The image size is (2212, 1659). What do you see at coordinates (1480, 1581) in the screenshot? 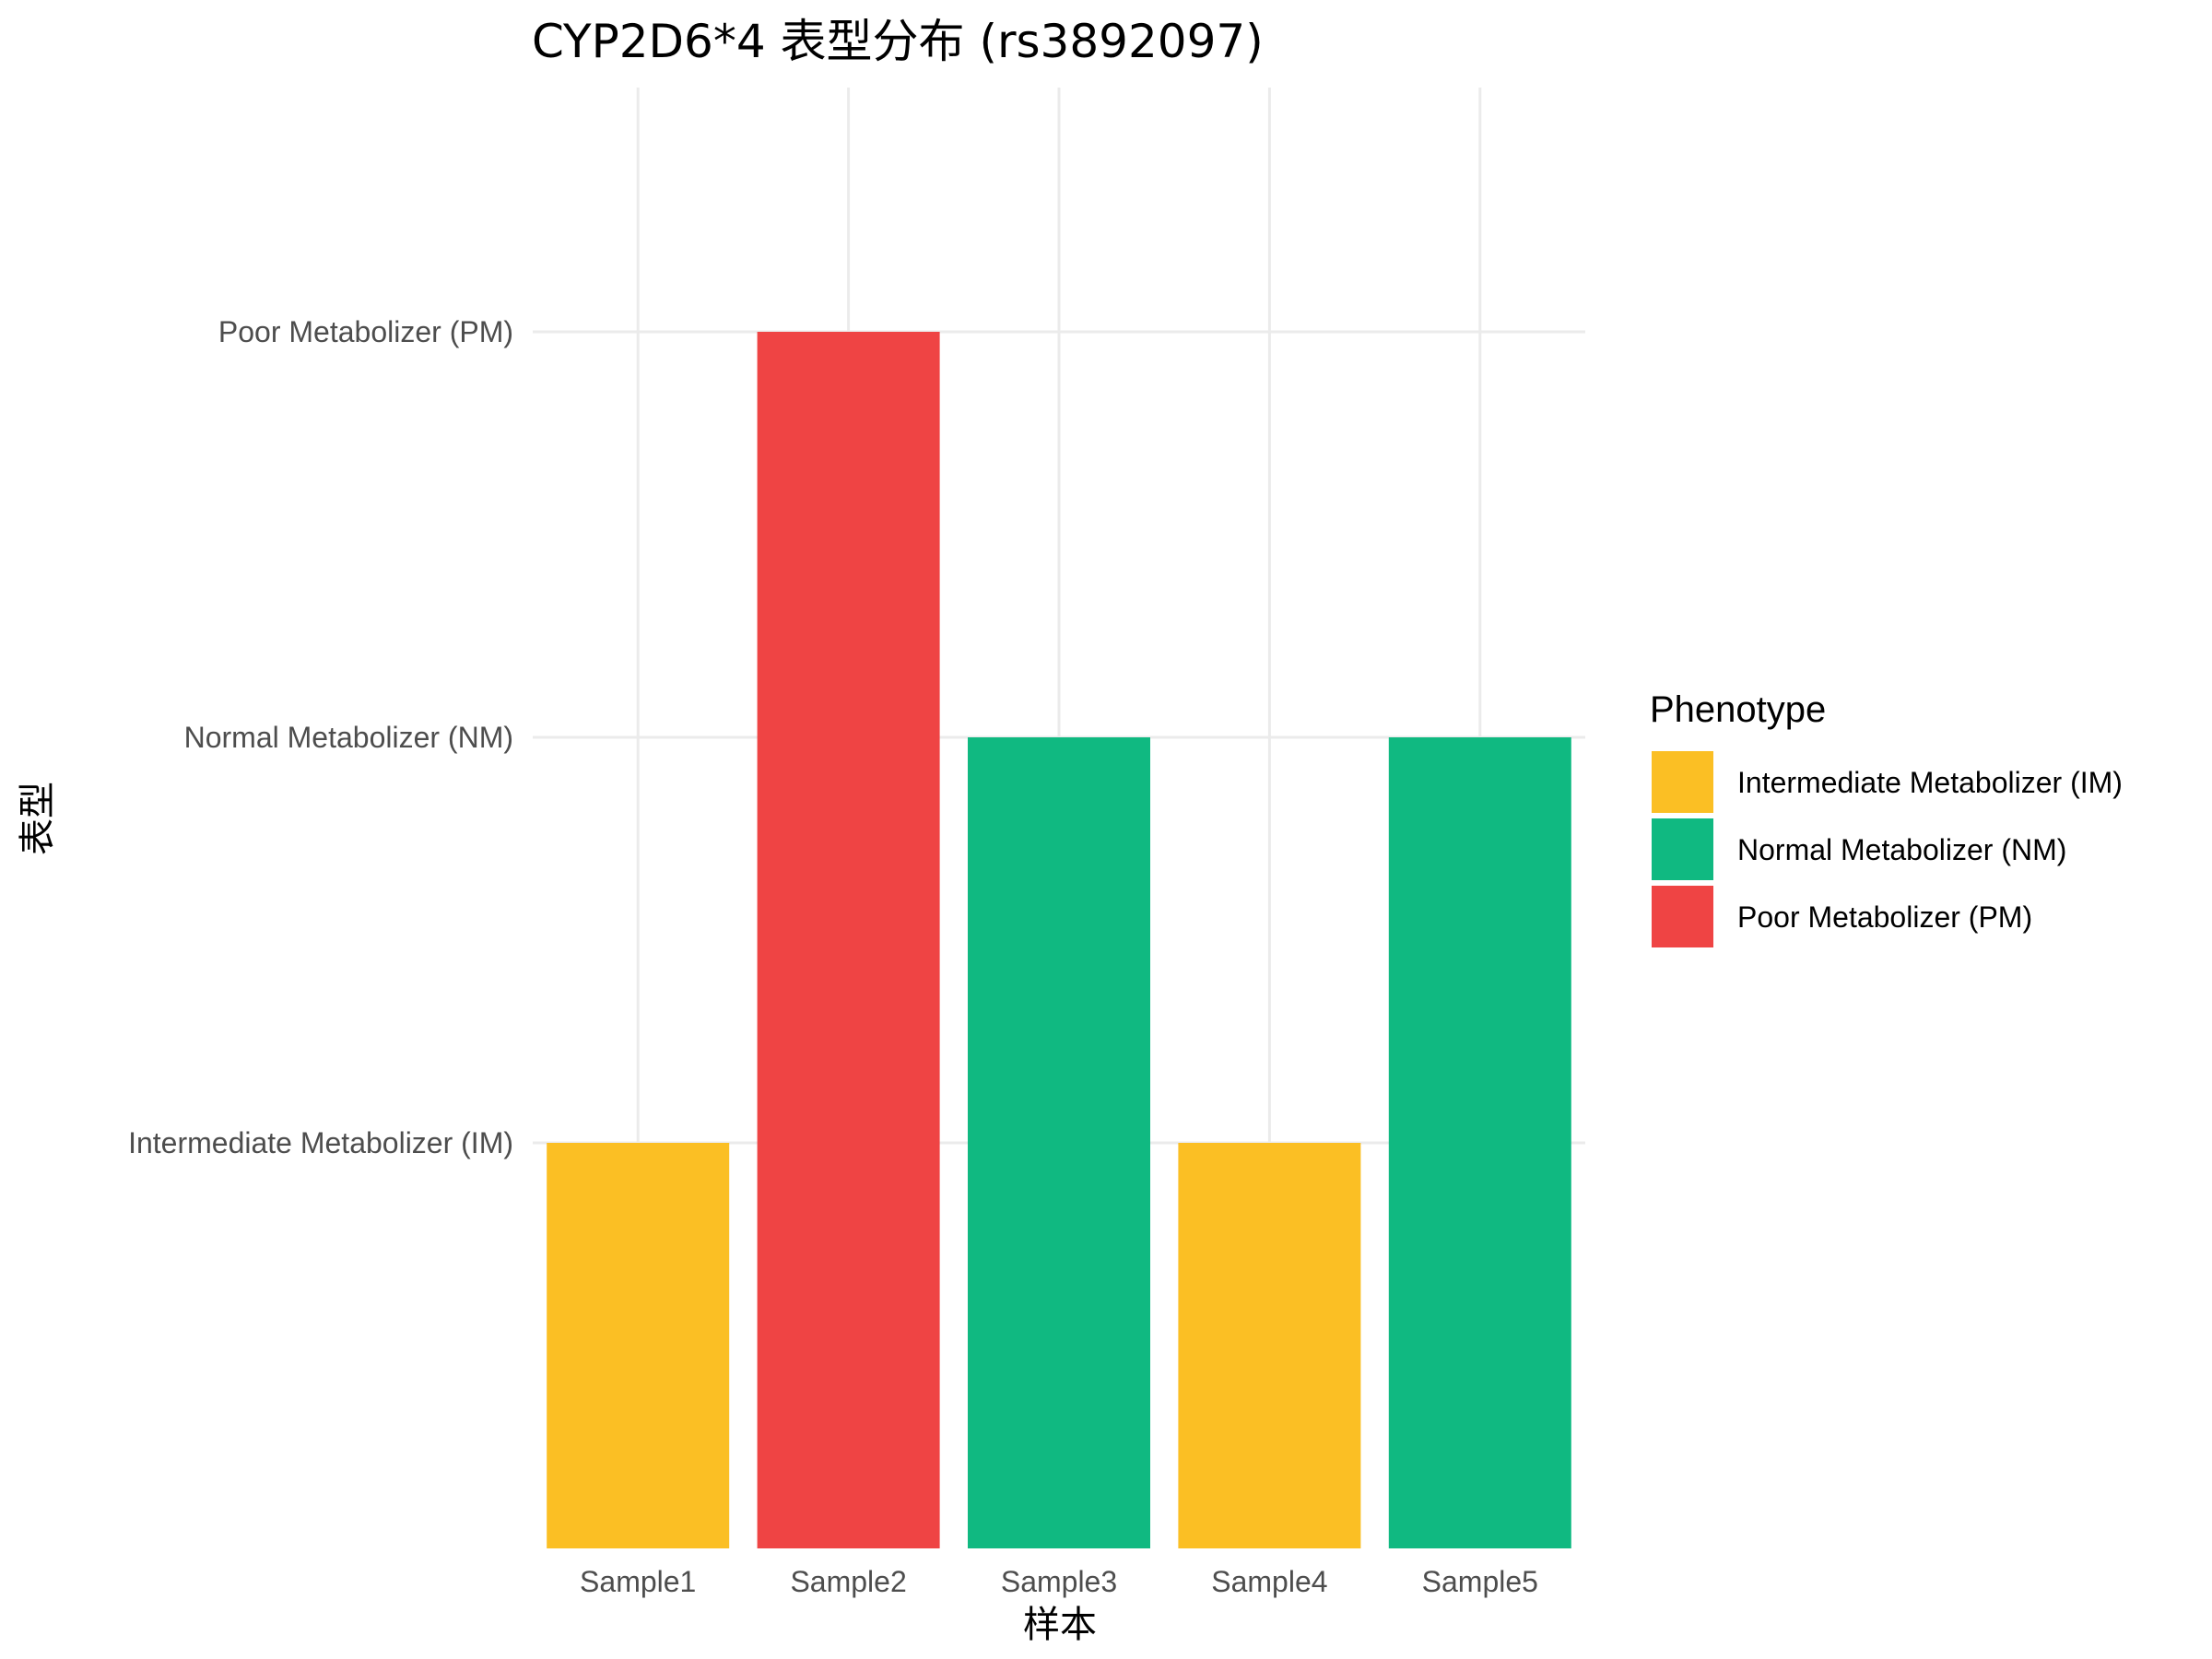
I see `x-tick-label: Sample5` at bounding box center [1480, 1581].